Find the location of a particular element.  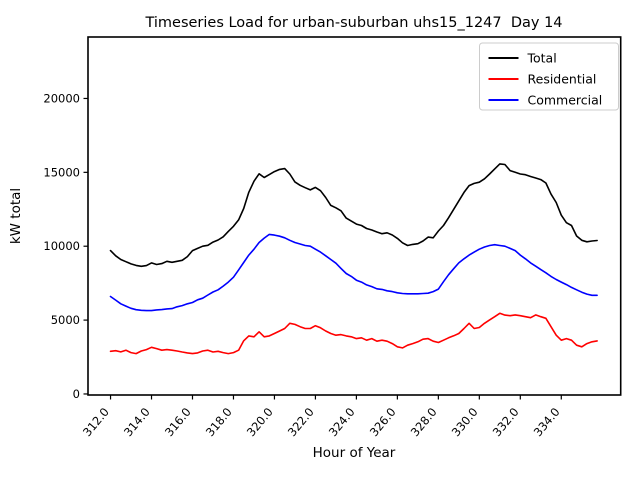

x-axis-label: Hour of Year is located at coordinates (354, 453).